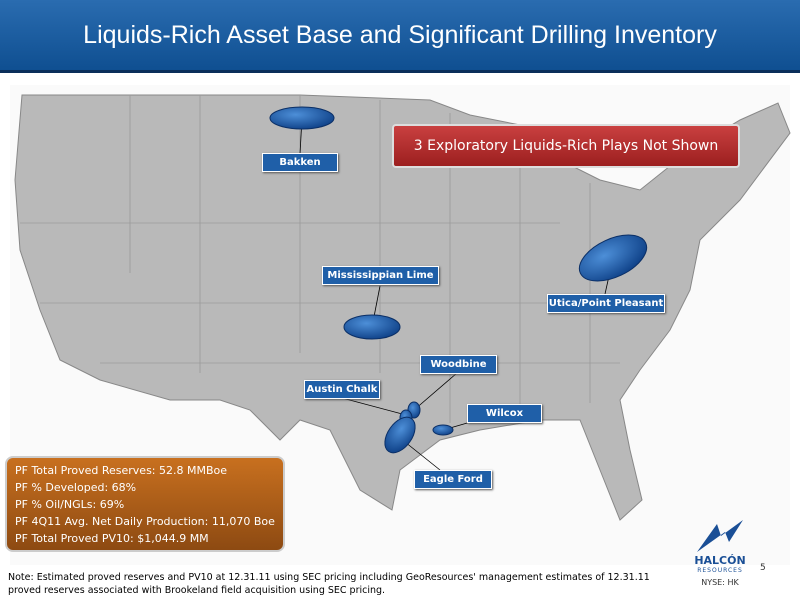 This screenshot has height=600, width=800. Describe the element at coordinates (76, 487) in the screenshot. I see `stat-line: PF % Developed: 68%` at that location.